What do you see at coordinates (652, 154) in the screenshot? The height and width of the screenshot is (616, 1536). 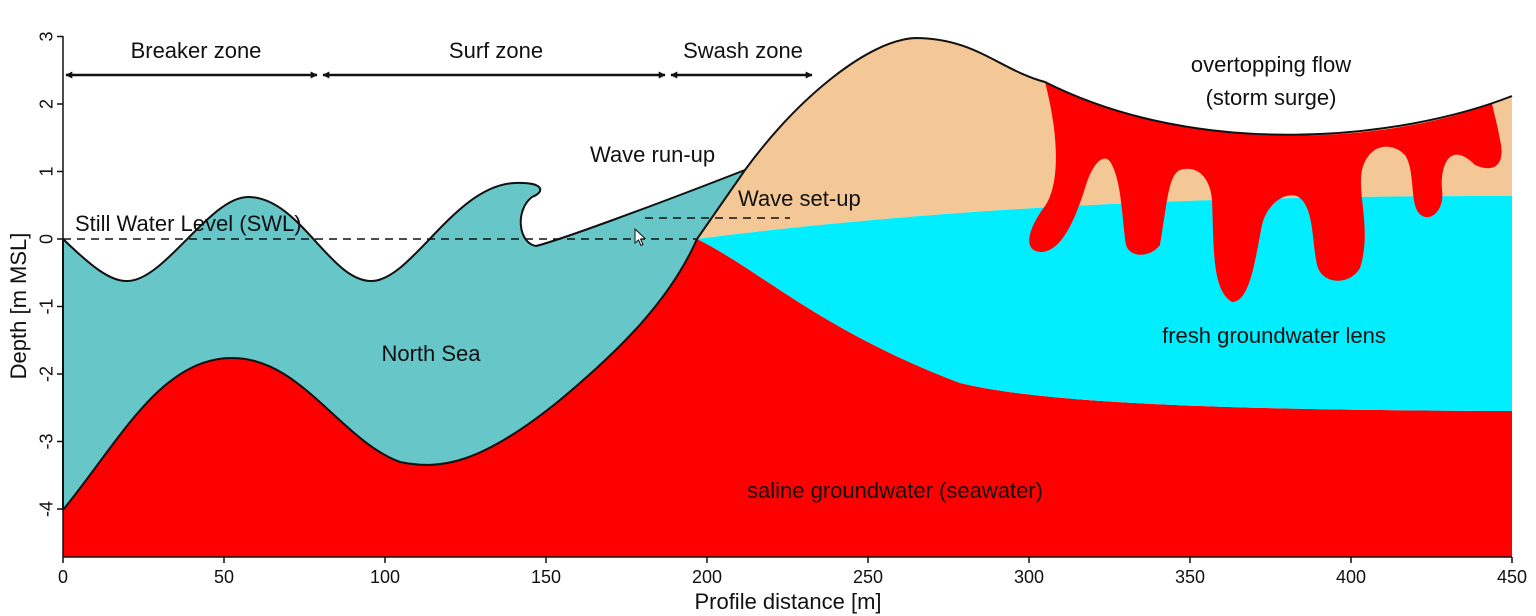 I see `wave-run-up-label: Wave run-up` at bounding box center [652, 154].